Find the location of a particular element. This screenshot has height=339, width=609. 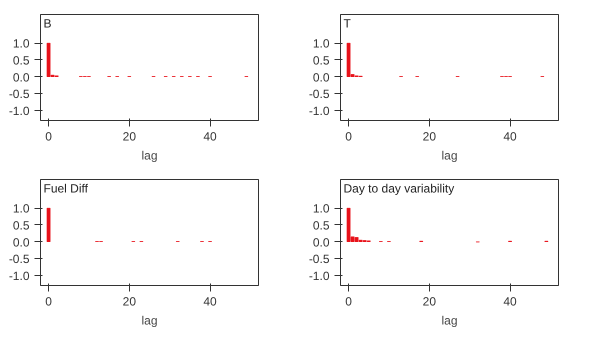

chart-title: Day to day variability is located at coordinates (399, 189).